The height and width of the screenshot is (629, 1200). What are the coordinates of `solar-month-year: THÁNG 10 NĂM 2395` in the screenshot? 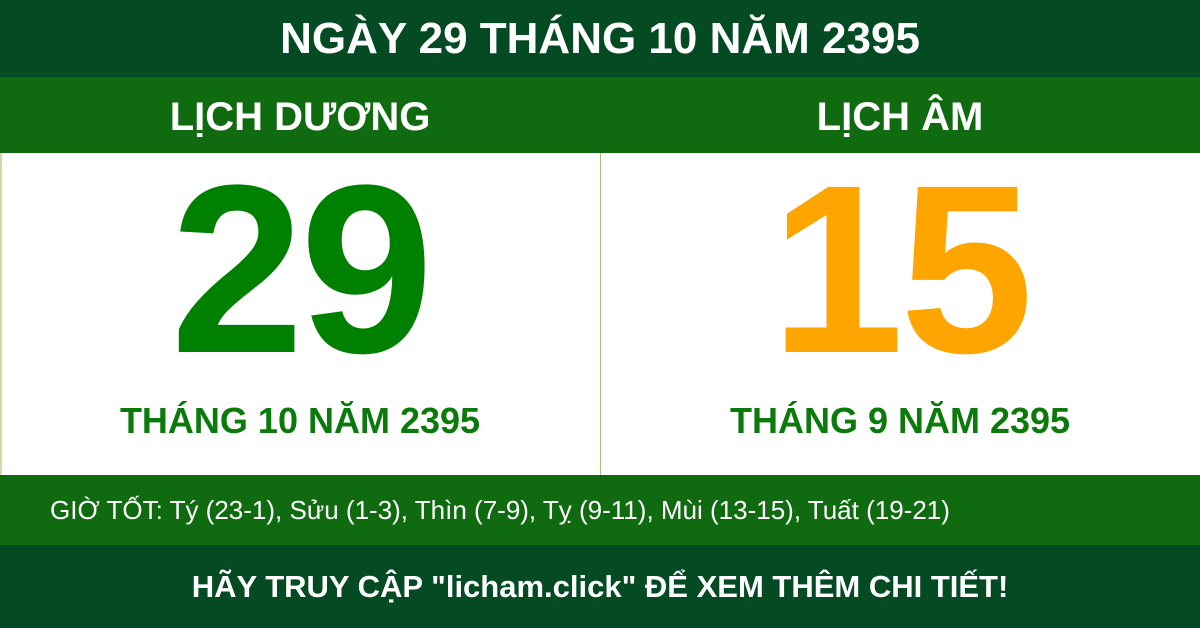 It's located at (300, 420).